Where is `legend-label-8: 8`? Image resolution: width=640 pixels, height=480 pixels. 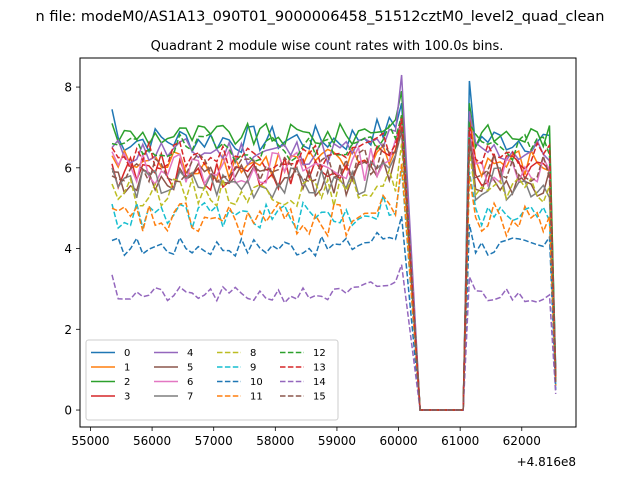
legend-label-8: 8 is located at coordinates (253, 353).